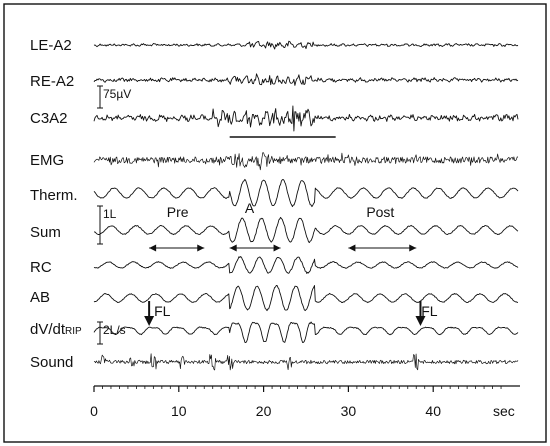 The width and height of the screenshot is (550, 446). I want to click on annotation-post: Post, so click(380, 212).